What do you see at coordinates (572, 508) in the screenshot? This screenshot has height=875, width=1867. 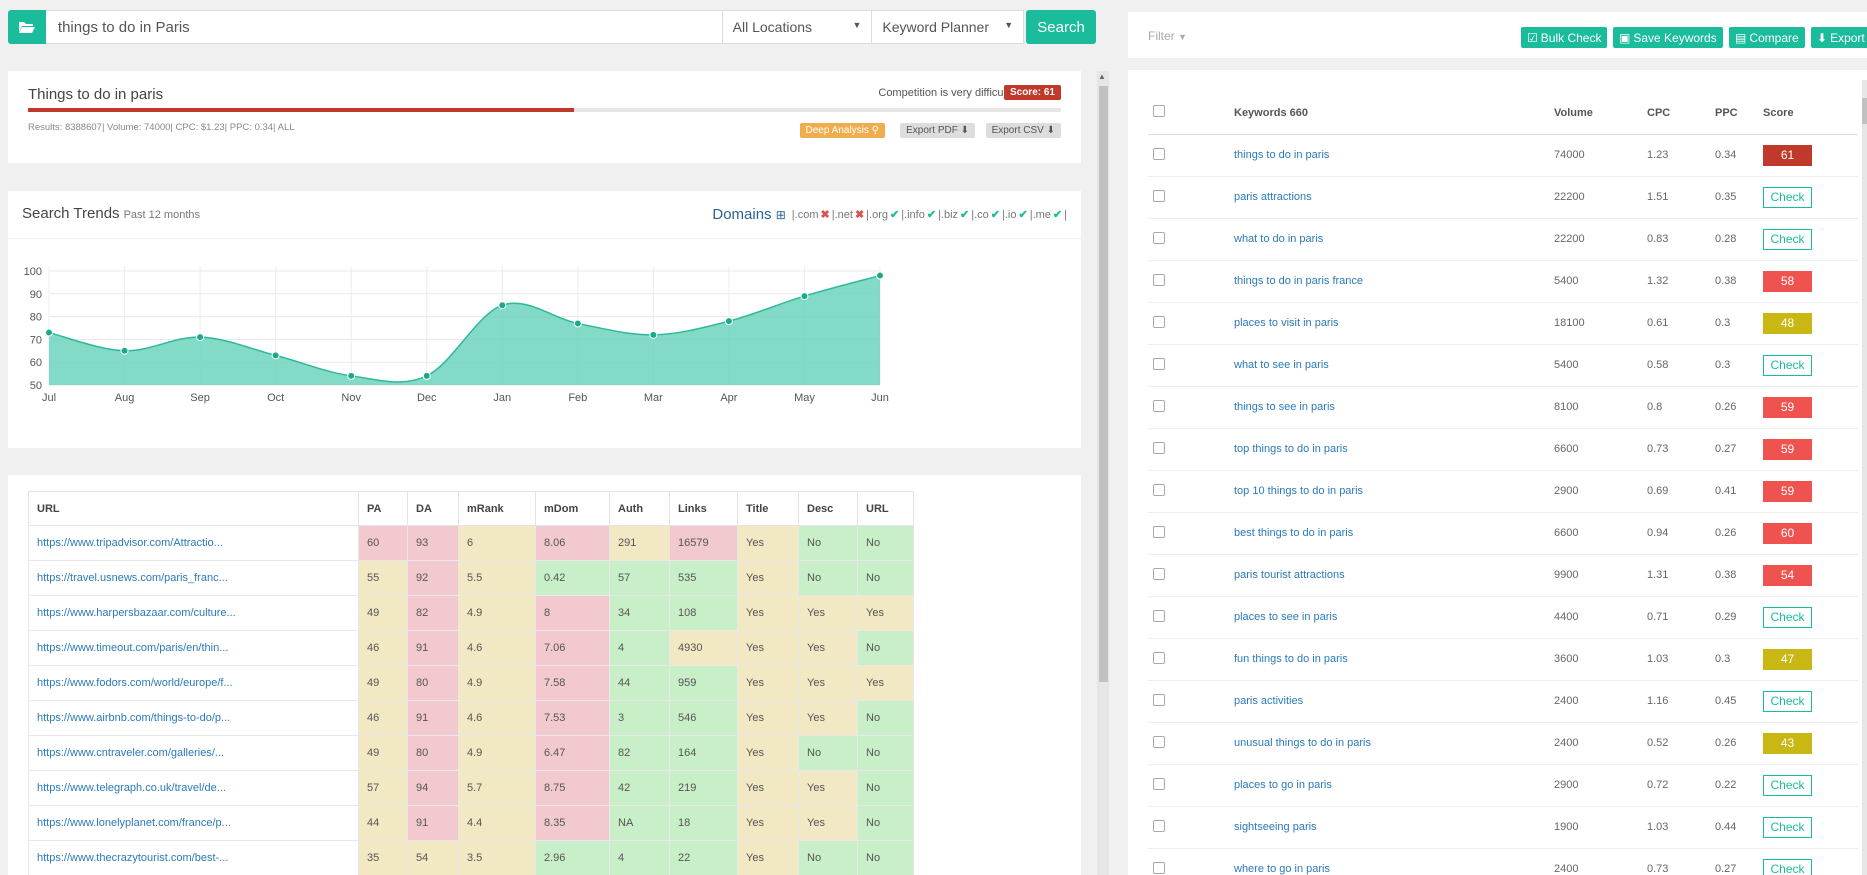 I see `url-table-header-cell: mDom` at bounding box center [572, 508].